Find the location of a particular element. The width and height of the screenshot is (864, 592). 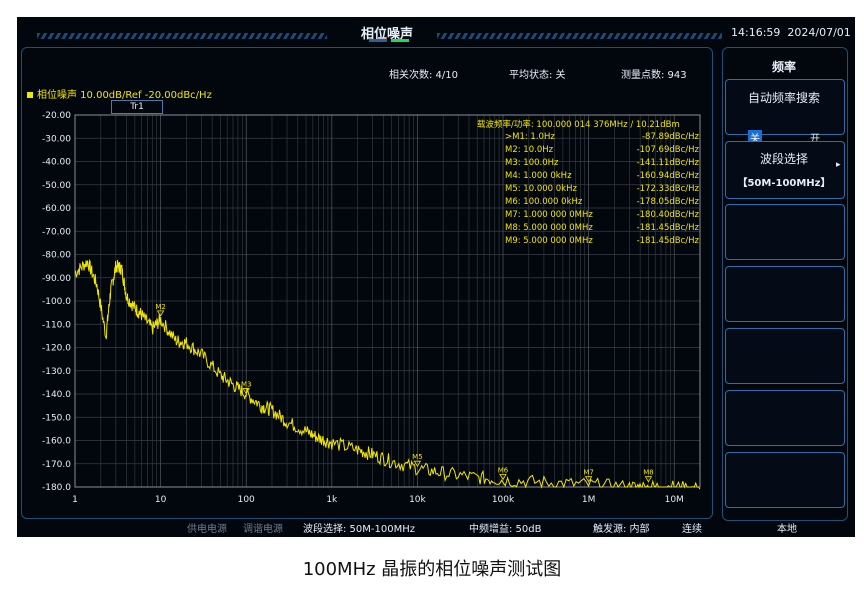

marker-name: >M1: 1.0Hz is located at coordinates (530, 137).